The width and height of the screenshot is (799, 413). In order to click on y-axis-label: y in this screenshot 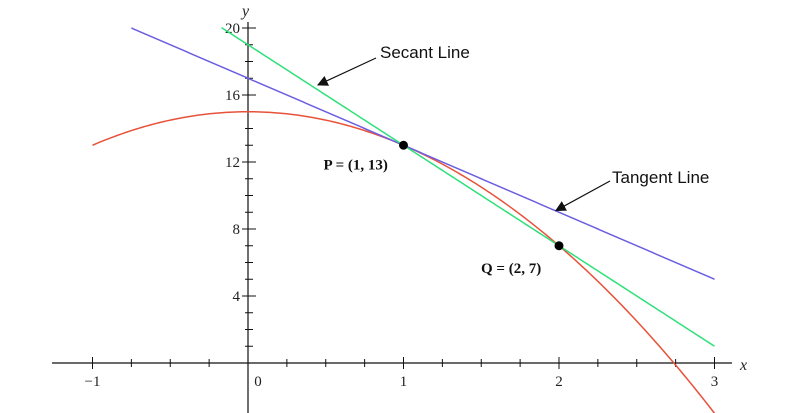, I will do `click(245, 11)`.